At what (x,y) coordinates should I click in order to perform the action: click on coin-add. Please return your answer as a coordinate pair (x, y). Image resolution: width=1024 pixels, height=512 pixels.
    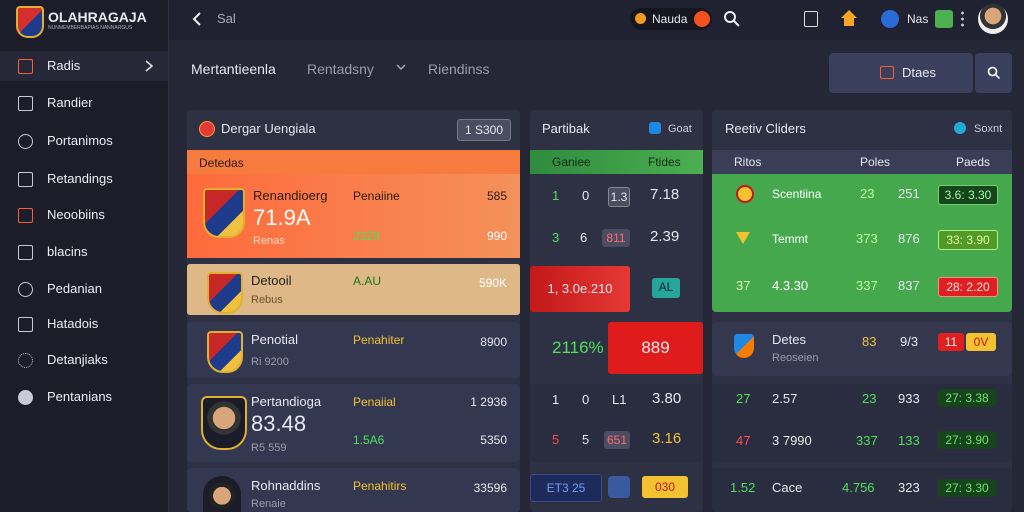
    Looking at the image, I should click on (702, 19).